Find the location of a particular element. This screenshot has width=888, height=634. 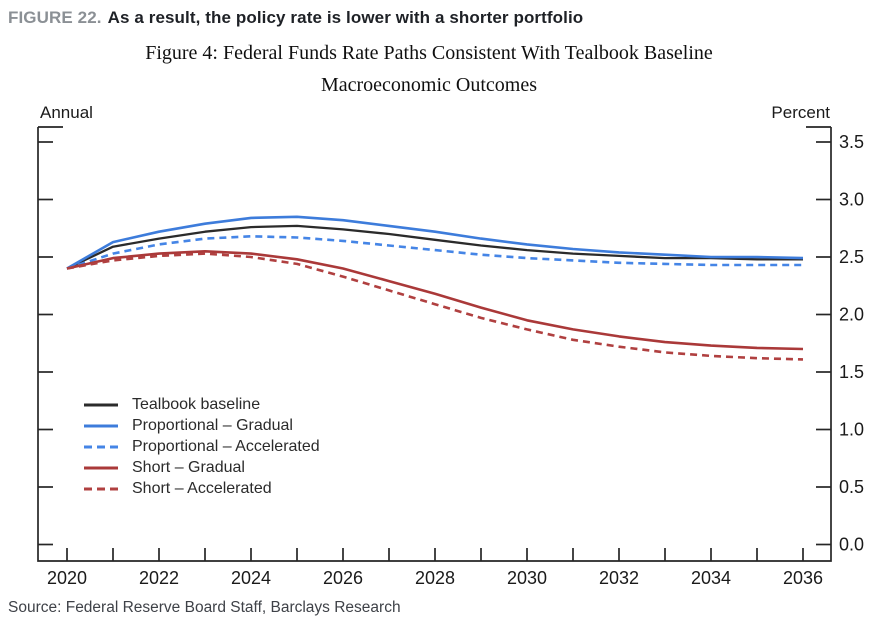

legend-item: Short – Accelerated is located at coordinates (202, 488).